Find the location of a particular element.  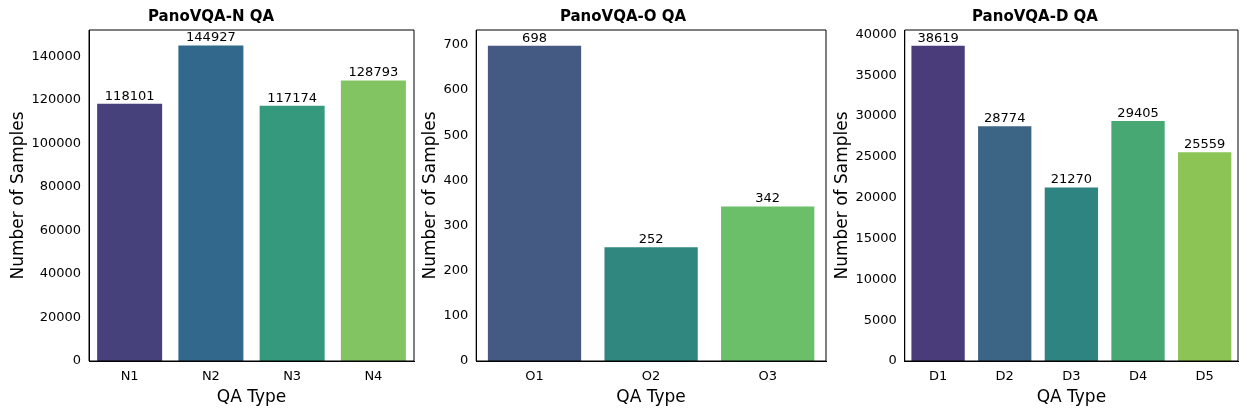

data-label: 38619 is located at coordinates (938, 37).